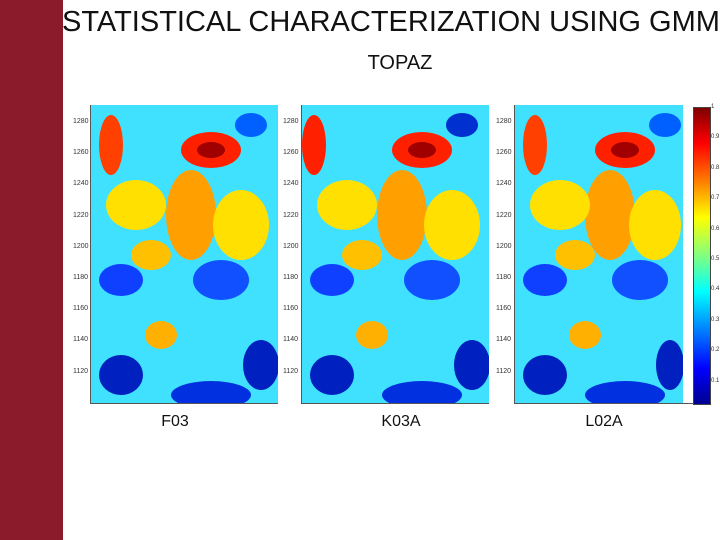 The image size is (720, 540). Describe the element at coordinates (715, 319) in the screenshot. I see `colorbar-tick-label: 0.3` at that location.